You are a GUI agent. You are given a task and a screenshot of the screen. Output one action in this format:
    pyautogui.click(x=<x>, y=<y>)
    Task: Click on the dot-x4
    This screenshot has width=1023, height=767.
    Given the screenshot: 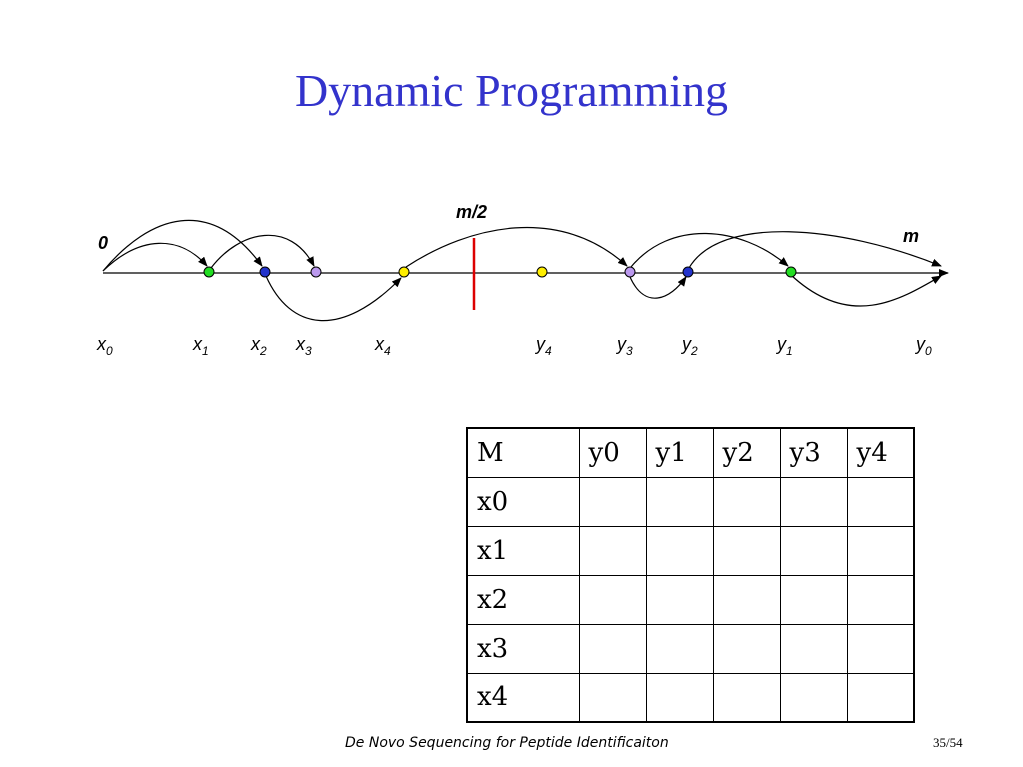 What is the action you would take?
    pyautogui.click(x=404, y=272)
    